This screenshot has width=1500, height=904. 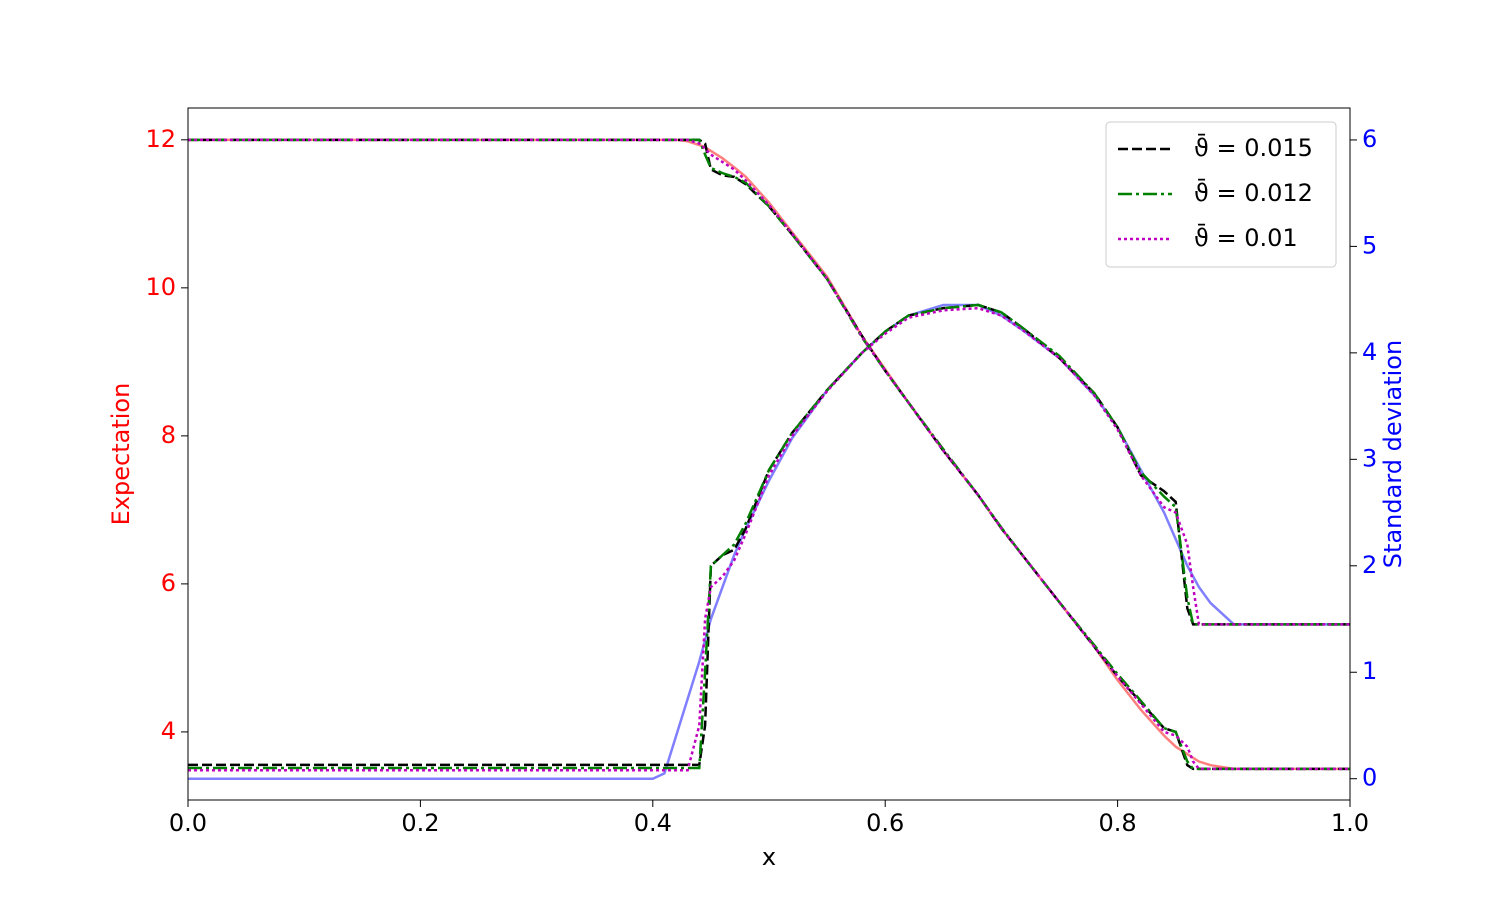 What do you see at coordinates (1369, 778) in the screenshot?
I see `y2-tick-label: 0` at bounding box center [1369, 778].